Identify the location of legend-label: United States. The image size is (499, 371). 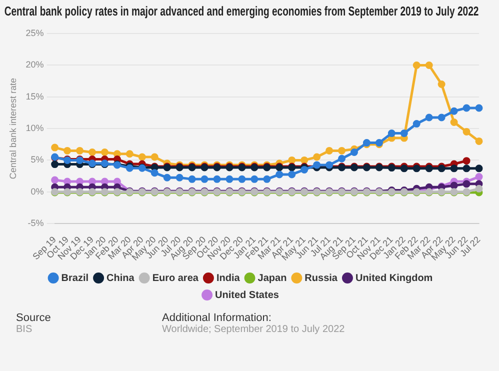
(247, 295).